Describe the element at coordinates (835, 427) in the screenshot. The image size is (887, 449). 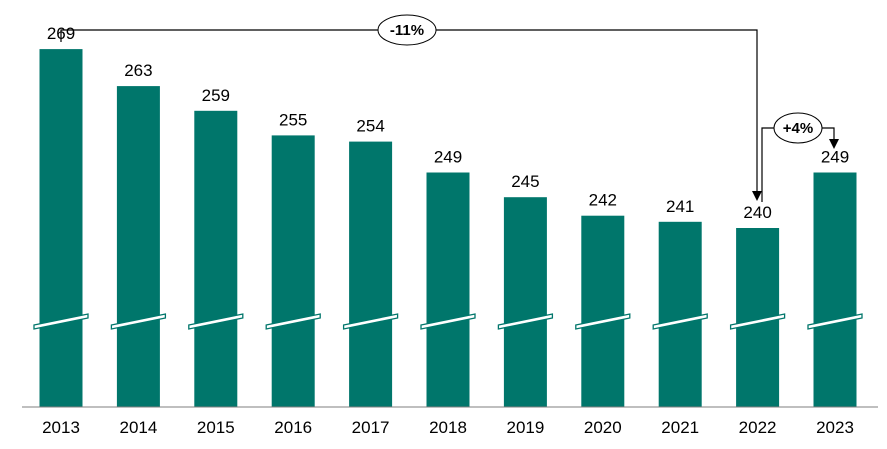
I see `x-tick-2023: 2023` at that location.